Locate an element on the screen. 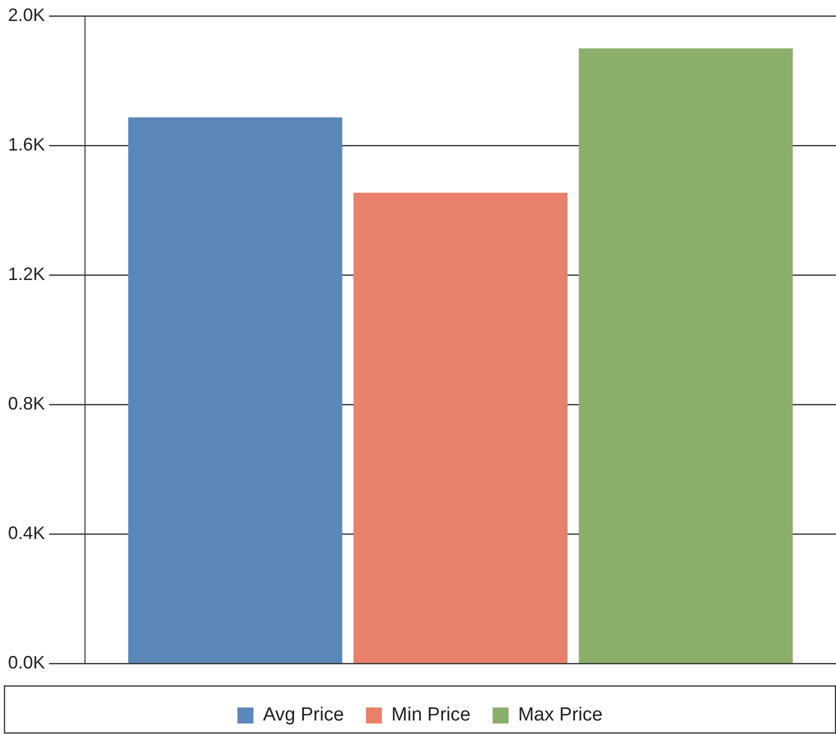  y-tick-label: 0.4K is located at coordinates (27, 533).